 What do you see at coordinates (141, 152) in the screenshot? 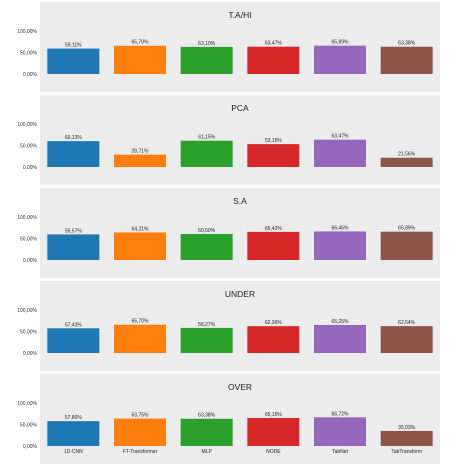
I see `data-label: 28,71%` at bounding box center [141, 152].